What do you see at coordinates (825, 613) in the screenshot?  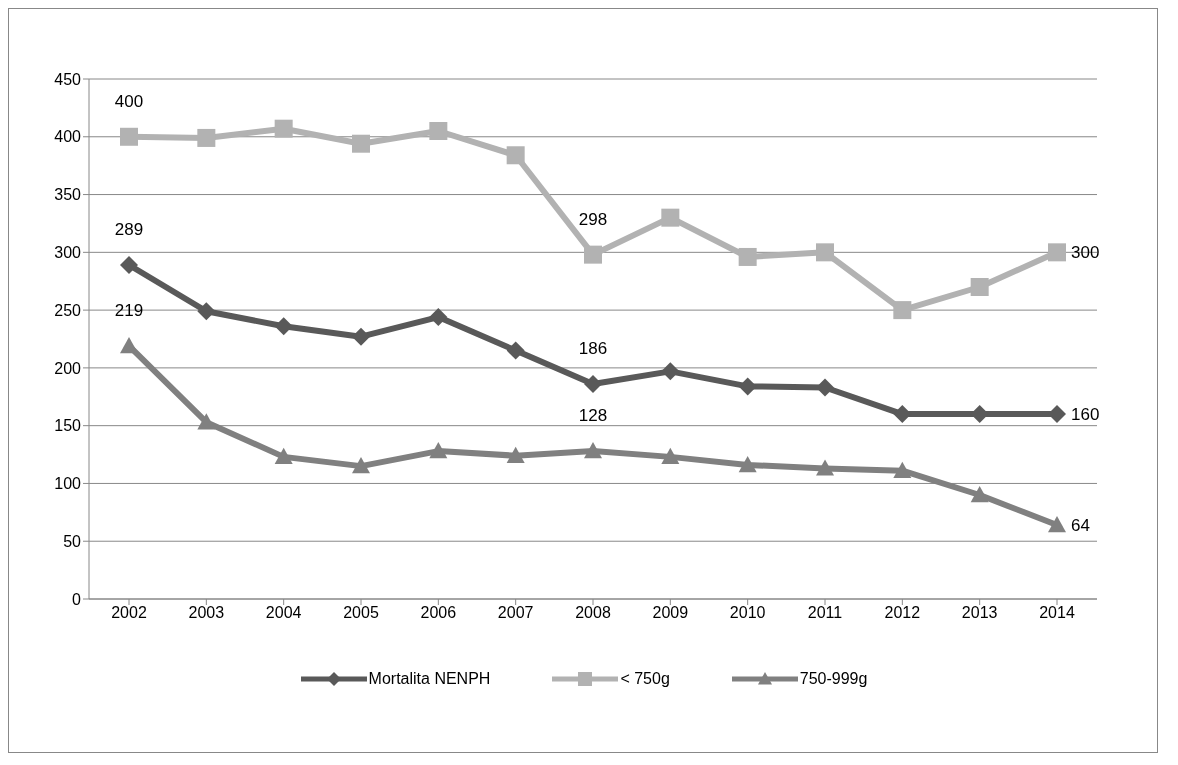 I see `x-tick-label: 2011` at bounding box center [825, 613].